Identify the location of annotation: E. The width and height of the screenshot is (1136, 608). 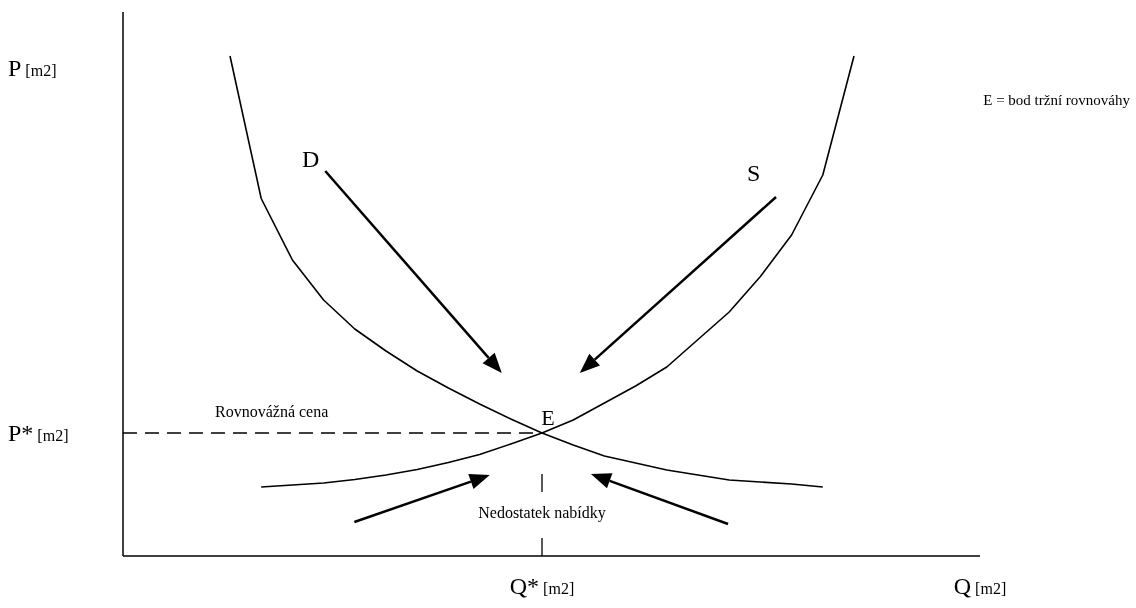
(548, 417).